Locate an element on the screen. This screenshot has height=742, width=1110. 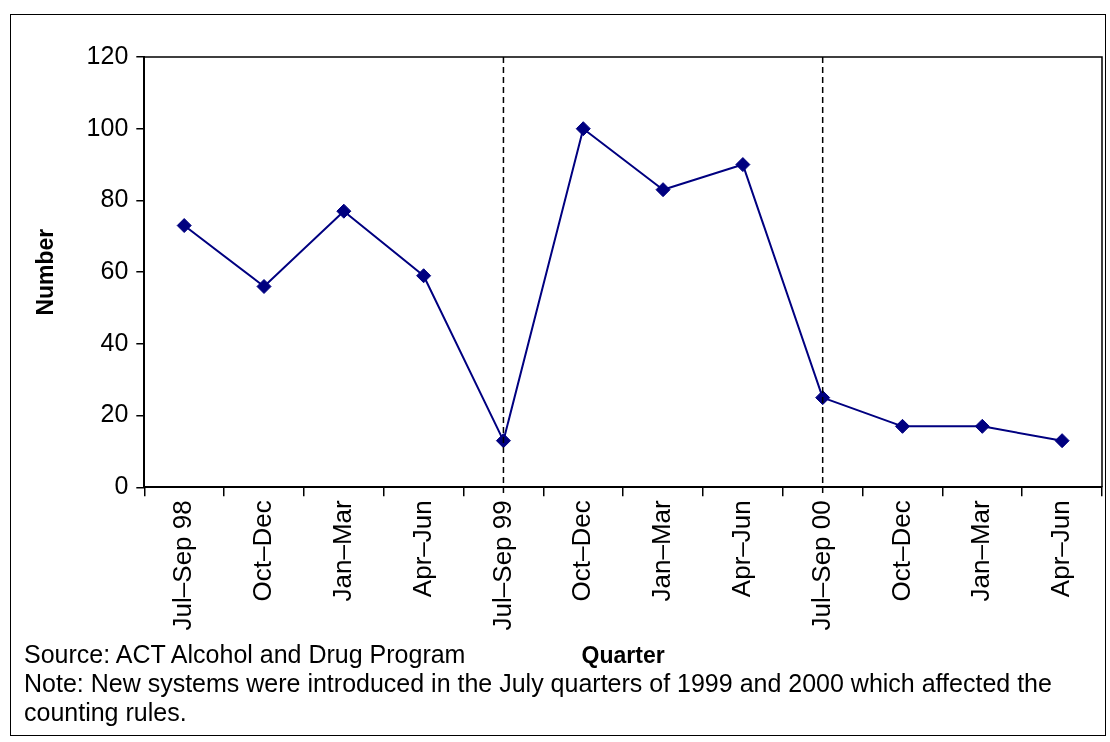
y-tick-label: 60 is located at coordinates (114, 270).